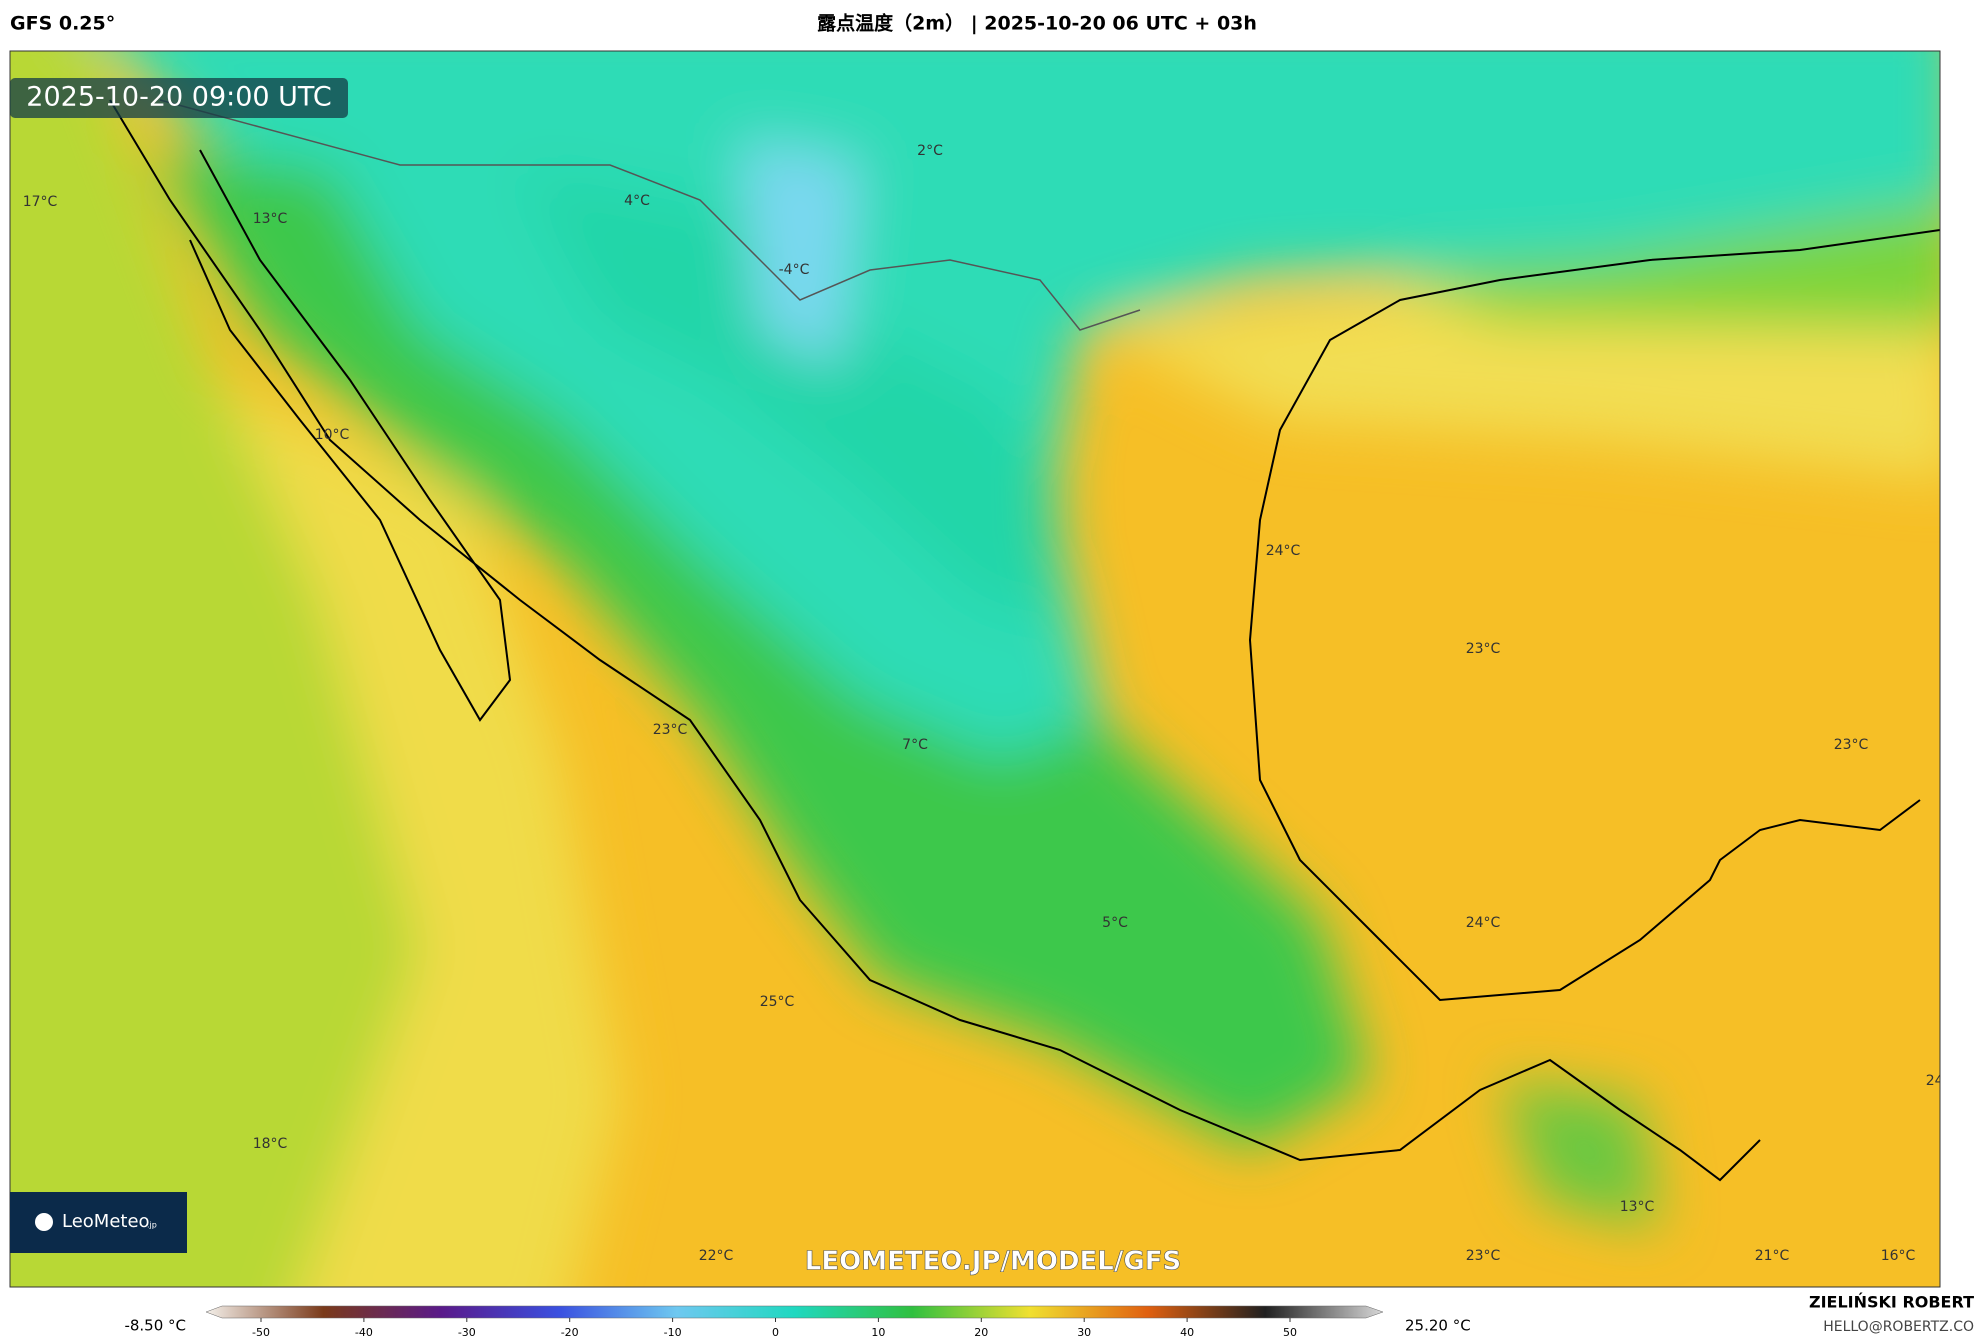 Image resolution: width=1977 pixels, height=1342 pixels. Describe the element at coordinates (794, 270) in the screenshot. I see `temp-label: -4°C` at that location.